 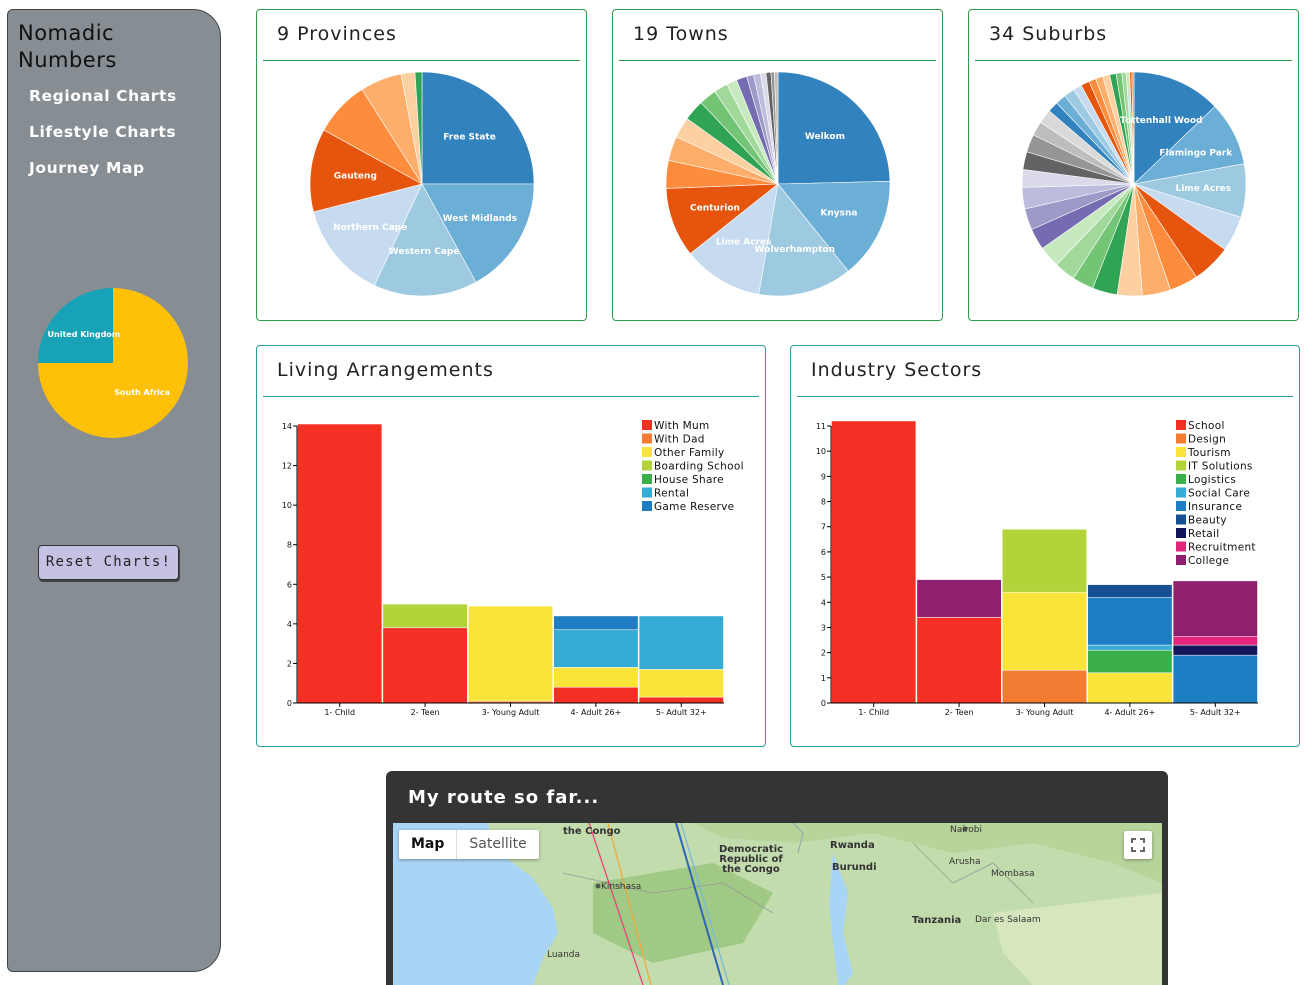 I want to click on map-label-mombasa: Mombasa, so click(x=1013, y=874).